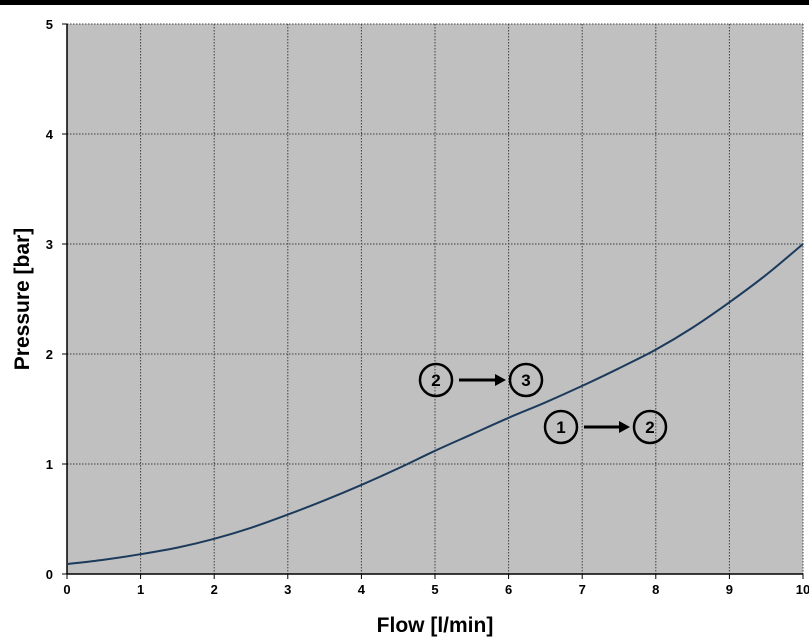 The width and height of the screenshot is (809, 637). Describe the element at coordinates (50, 134) in the screenshot. I see `y-tick-label: 4` at that location.